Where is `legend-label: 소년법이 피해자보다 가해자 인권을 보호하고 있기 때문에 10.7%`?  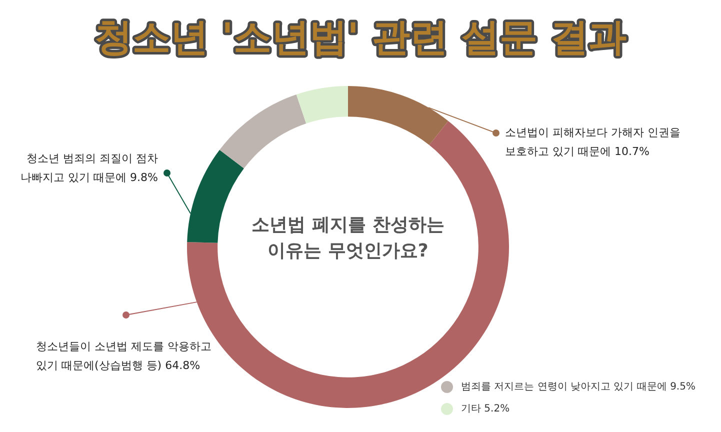 legend-label: 소년법이 피해자보다 가해자 인권을 보호하고 있기 때문에 10.7% is located at coordinates (592, 142).